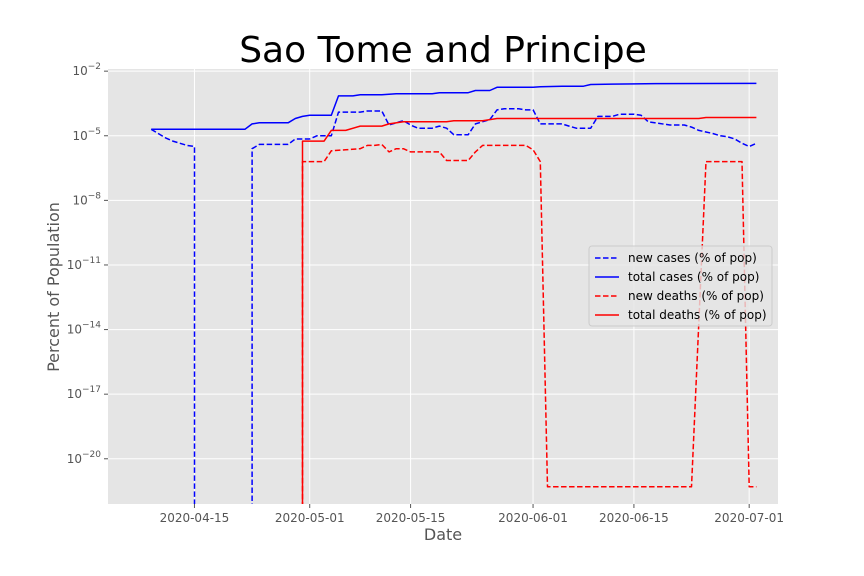 The height and width of the screenshot is (576, 864). I want to click on chart-title: Sao Tome and Principe, so click(443, 50).